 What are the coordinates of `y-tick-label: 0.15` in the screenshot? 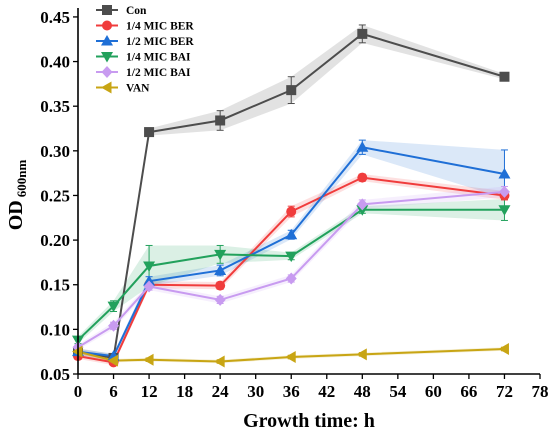 It's located at (55, 285).